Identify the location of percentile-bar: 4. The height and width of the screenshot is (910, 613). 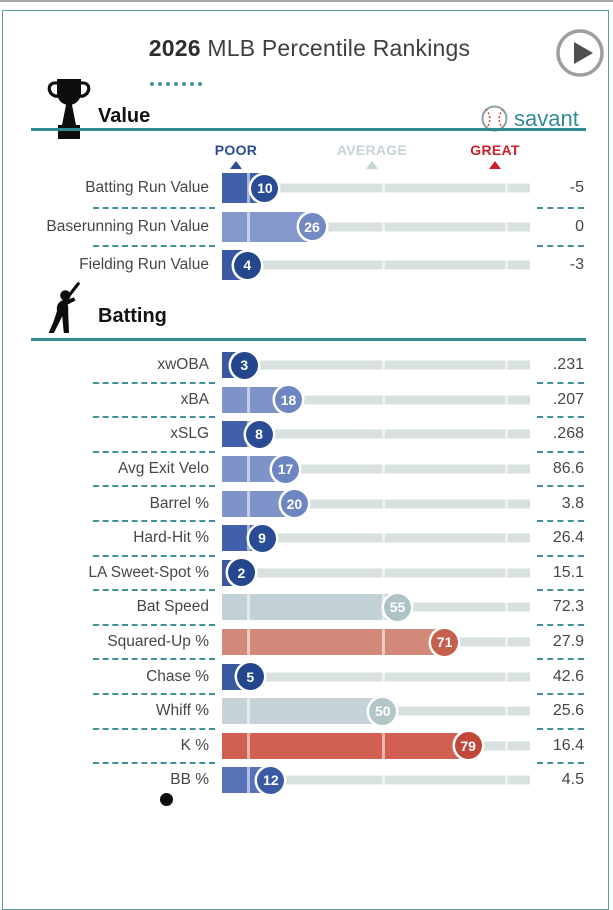
(376, 265).